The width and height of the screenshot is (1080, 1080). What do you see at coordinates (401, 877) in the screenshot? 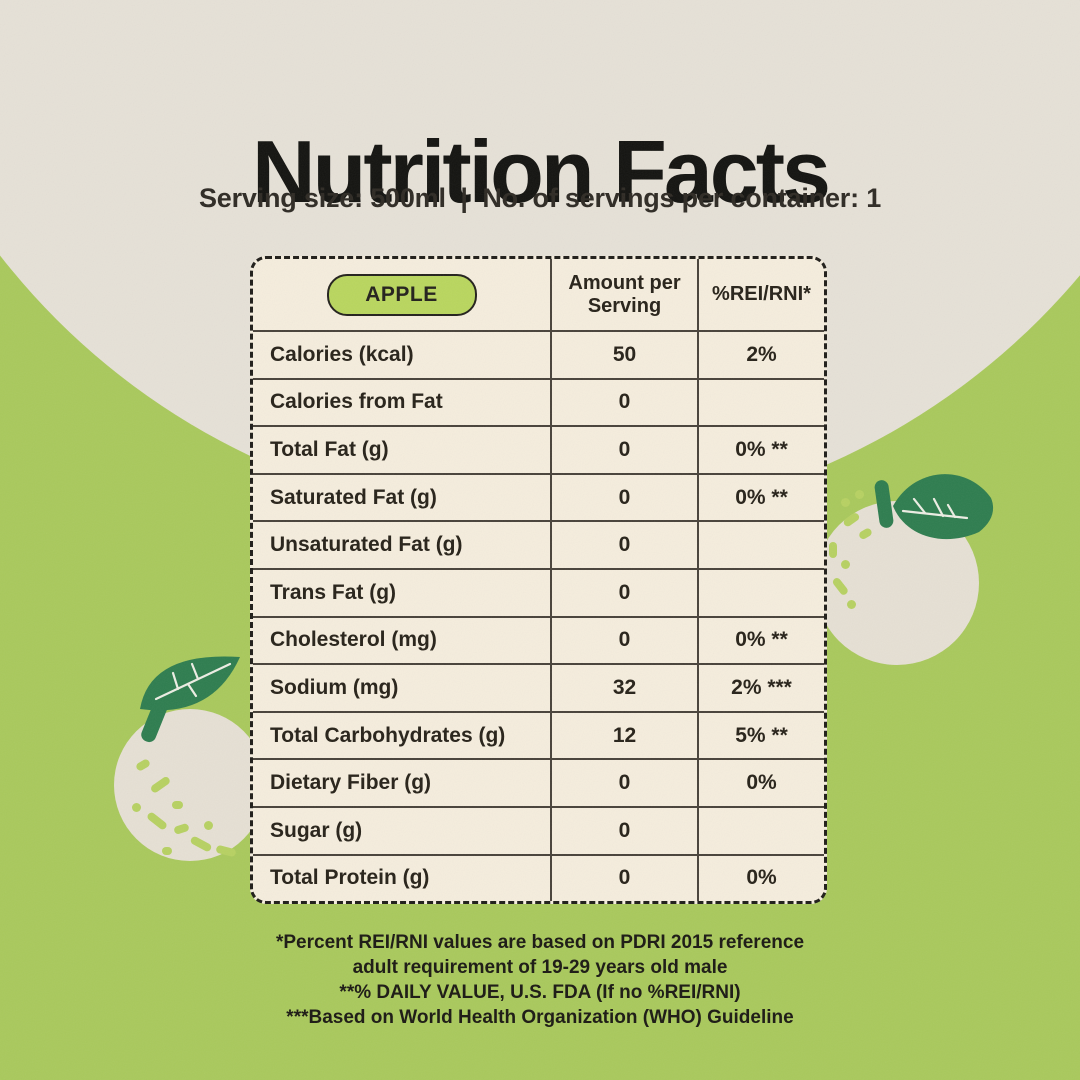
I see `row-label: Total Protein (g)` at bounding box center [401, 877].